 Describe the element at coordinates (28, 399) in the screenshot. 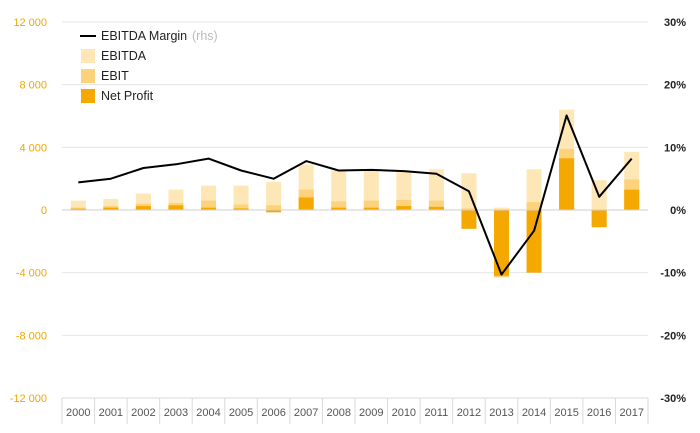

I see `y-left-tick-label: -12 000` at that location.